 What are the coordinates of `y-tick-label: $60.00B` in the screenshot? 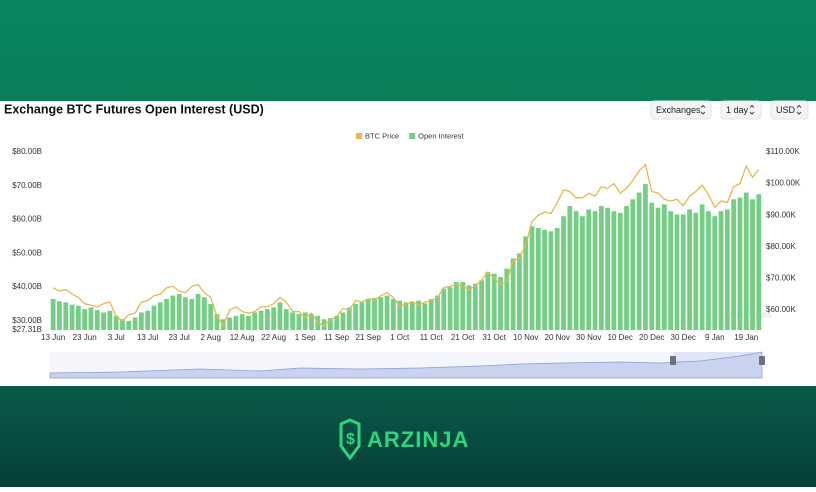 It's located at (27, 219).